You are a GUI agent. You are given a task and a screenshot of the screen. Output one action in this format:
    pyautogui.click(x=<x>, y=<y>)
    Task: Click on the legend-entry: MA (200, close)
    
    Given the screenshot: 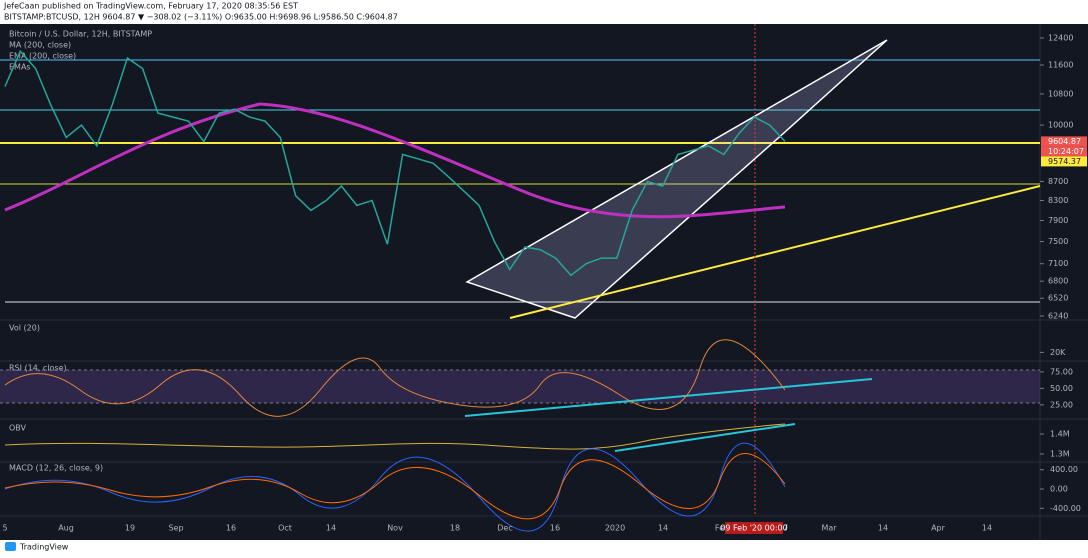 What is the action you would take?
    pyautogui.click(x=40, y=45)
    